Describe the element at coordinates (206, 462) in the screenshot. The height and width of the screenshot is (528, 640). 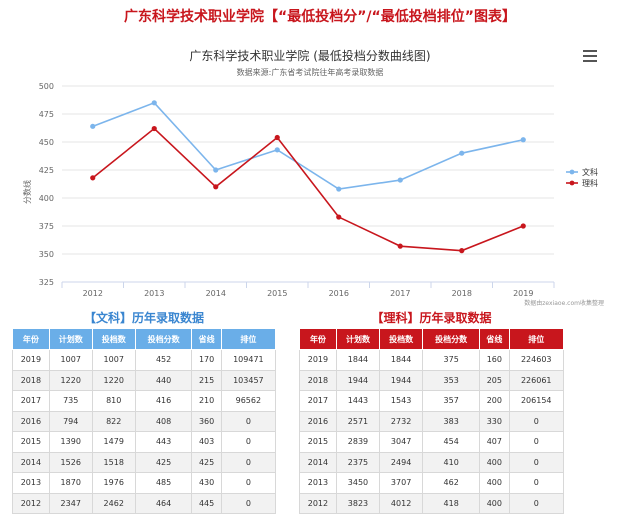
I see `table-cell: 425` at that location.